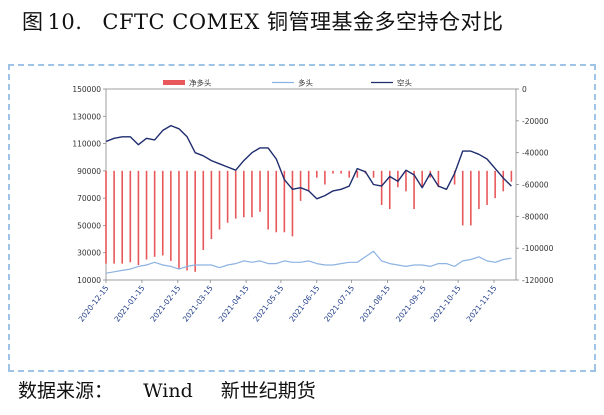  Describe the element at coordinates (339, 304) in the screenshot. I see `x-tick-label: 2021-07-15` at that location.